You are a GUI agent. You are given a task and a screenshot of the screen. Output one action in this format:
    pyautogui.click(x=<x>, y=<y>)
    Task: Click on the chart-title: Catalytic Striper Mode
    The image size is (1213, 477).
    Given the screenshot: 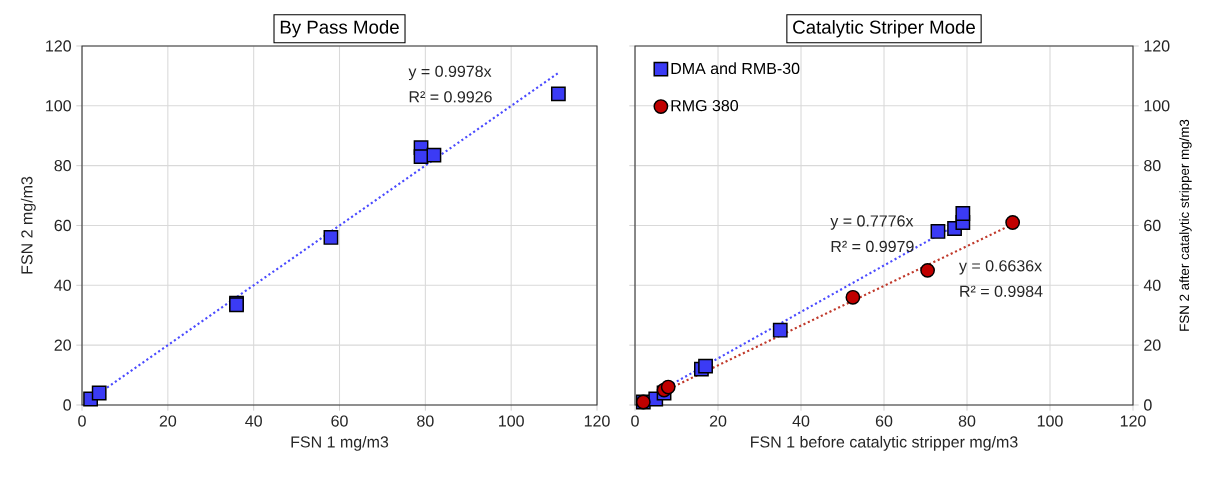 What is the action you would take?
    pyautogui.click(x=884, y=29)
    